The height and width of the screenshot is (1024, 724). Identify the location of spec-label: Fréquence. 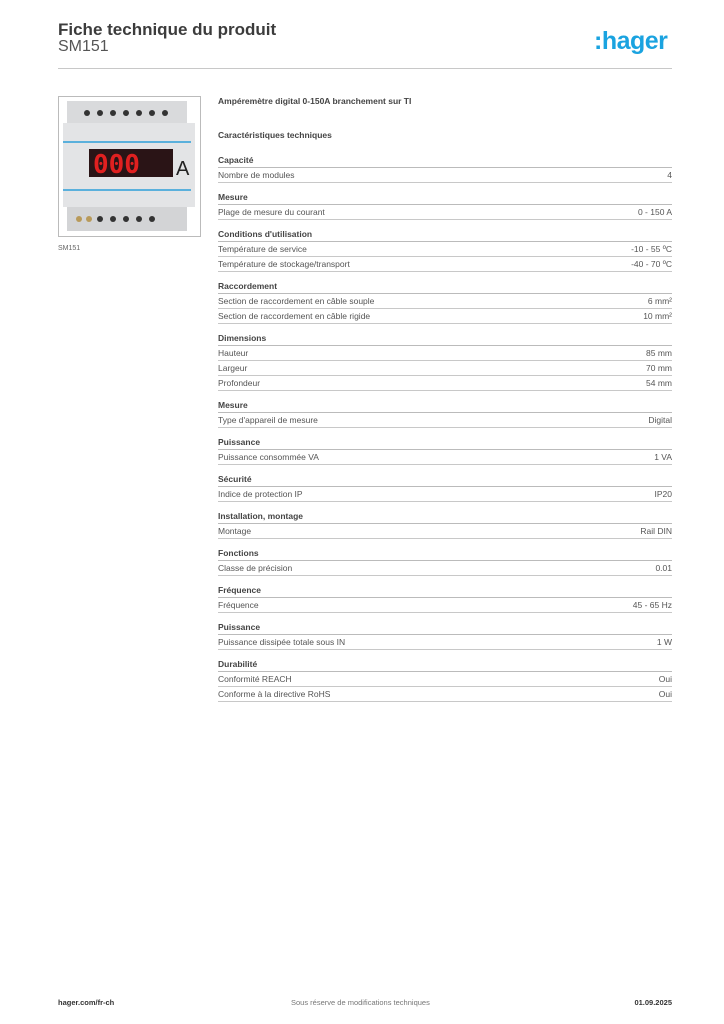
(238, 605).